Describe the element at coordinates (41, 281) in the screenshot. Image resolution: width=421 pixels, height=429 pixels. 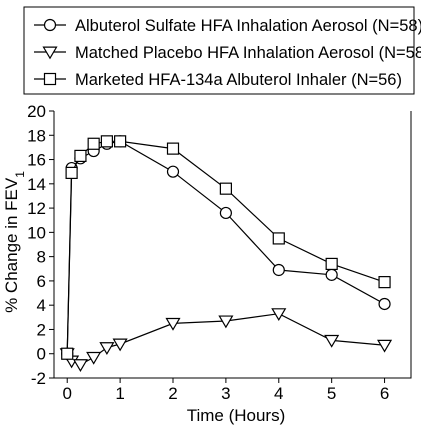
I see `y-tick-label: 6` at that location.